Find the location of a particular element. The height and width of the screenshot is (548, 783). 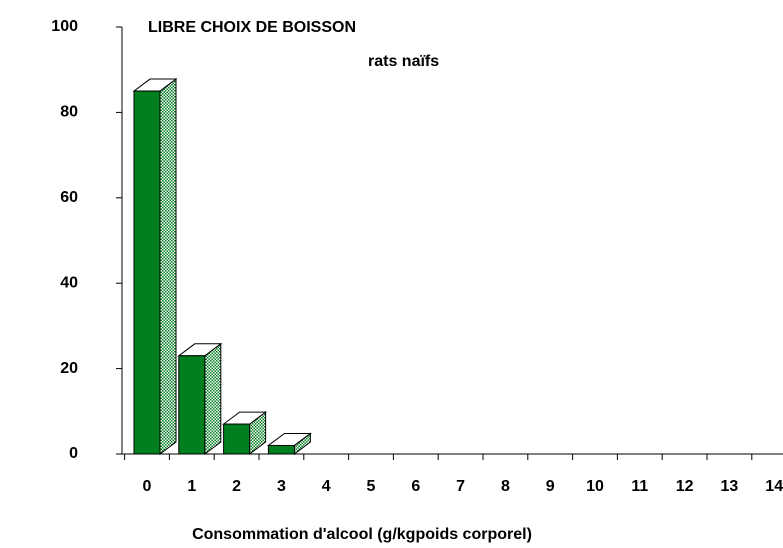

x-tick-label: 11 is located at coordinates (639, 486).